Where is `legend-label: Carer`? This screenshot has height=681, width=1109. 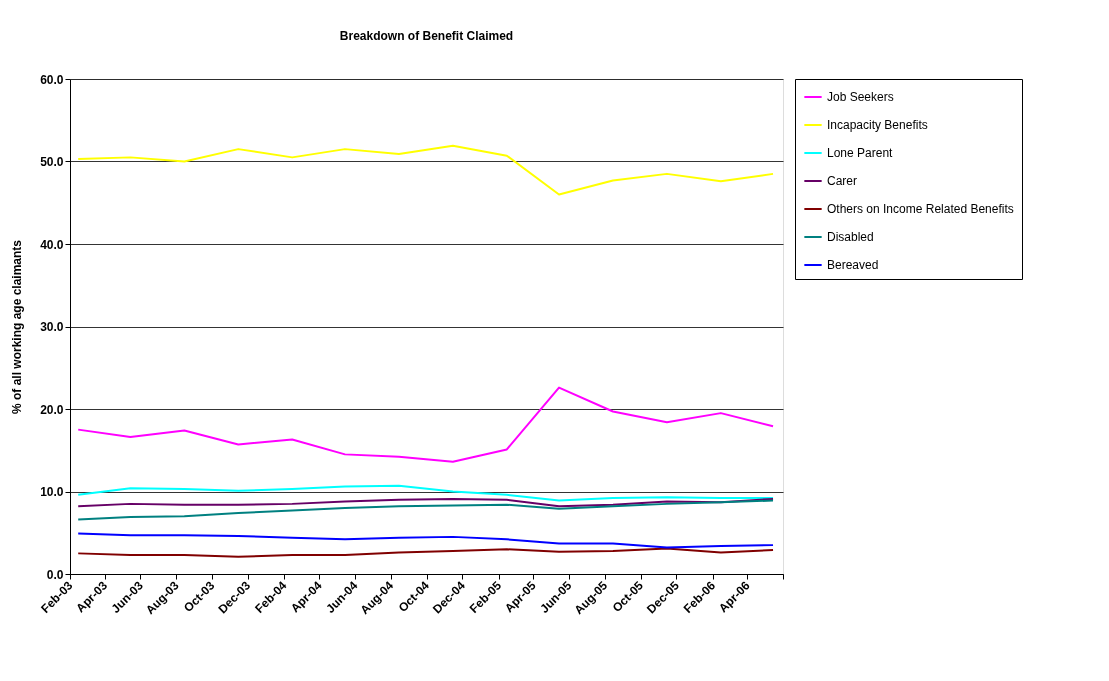
legend-label: Carer is located at coordinates (842, 181).